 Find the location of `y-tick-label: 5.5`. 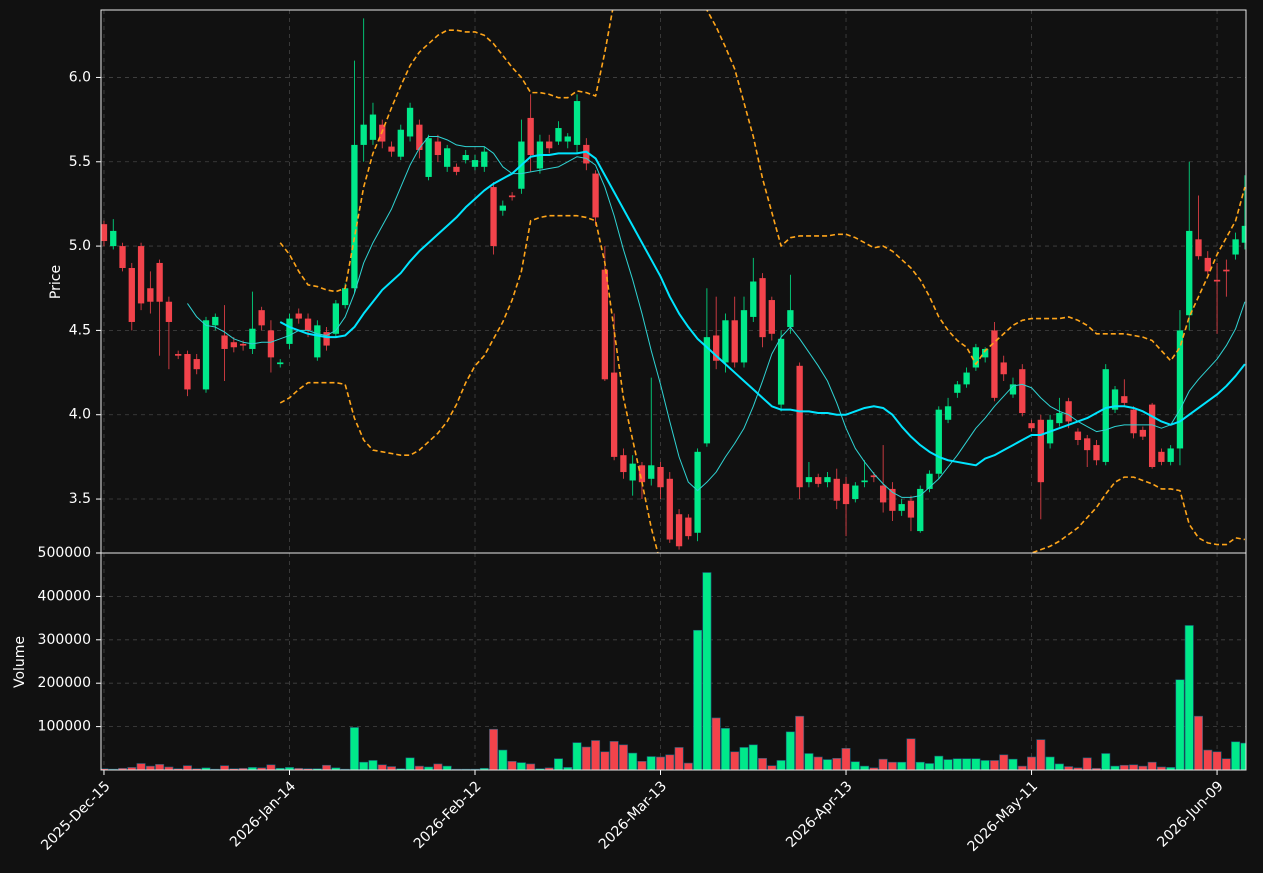

y-tick-label: 5.5 is located at coordinates (80, 162).